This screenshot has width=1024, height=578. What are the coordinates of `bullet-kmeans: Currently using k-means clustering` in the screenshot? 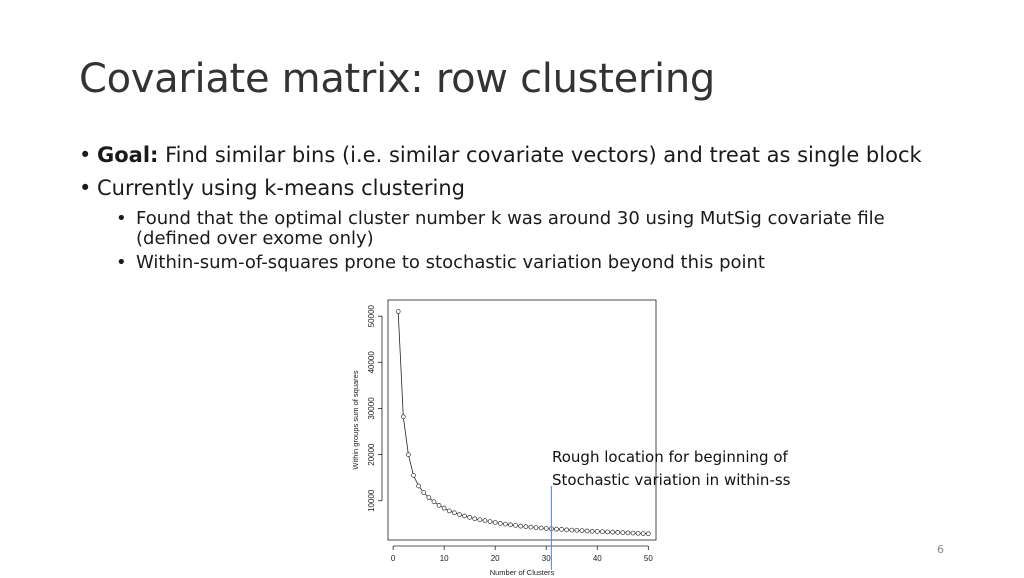 It's located at (509, 188).